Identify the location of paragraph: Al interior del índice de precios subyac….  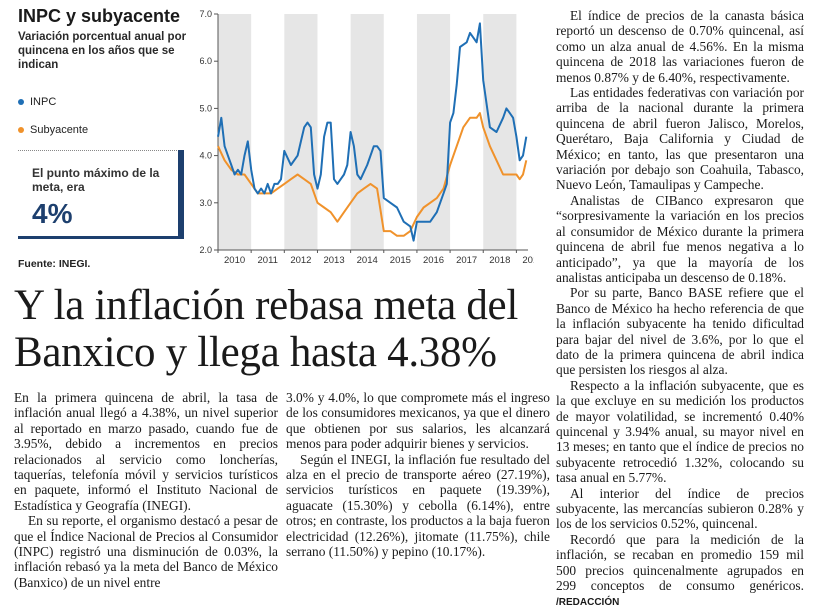
(680, 508).